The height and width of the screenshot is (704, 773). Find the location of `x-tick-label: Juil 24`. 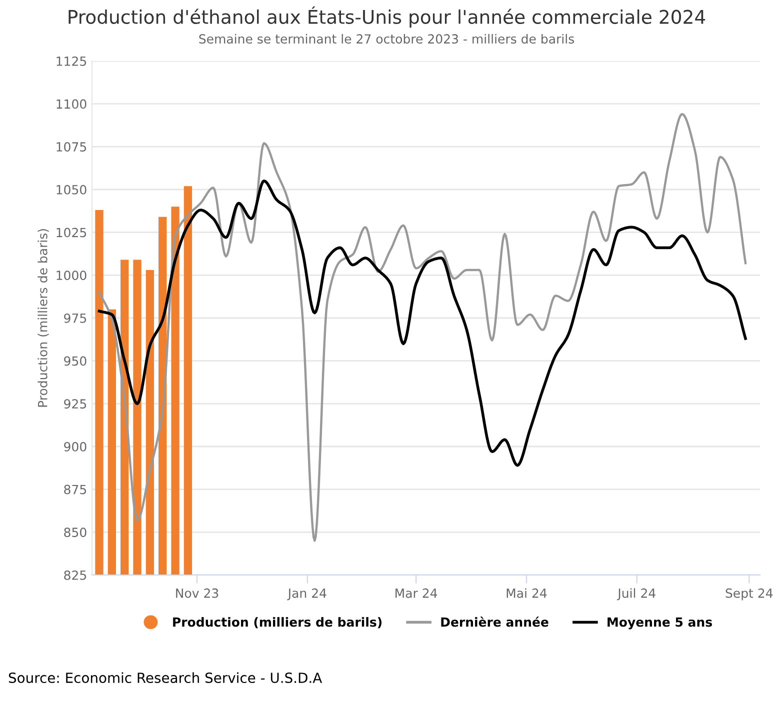

x-tick-label: Juil 24 is located at coordinates (636, 594).